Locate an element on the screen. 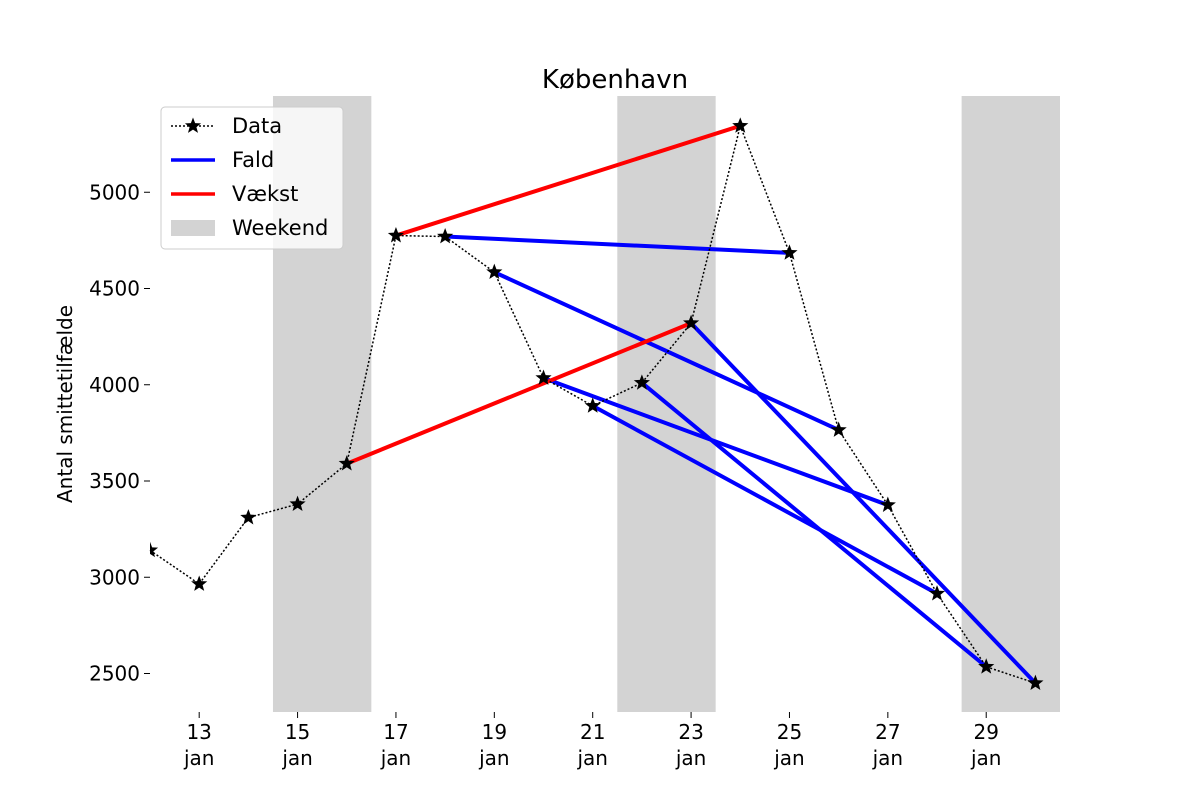  x-tick-month-6: jan is located at coordinates (789, 758).